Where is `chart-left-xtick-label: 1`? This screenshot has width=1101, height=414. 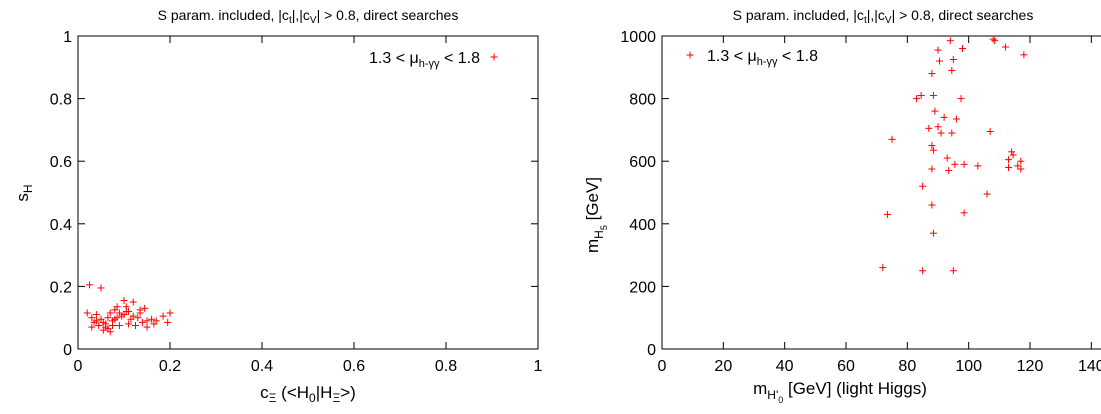 chart-left-xtick-label: 1 is located at coordinates (538, 366).